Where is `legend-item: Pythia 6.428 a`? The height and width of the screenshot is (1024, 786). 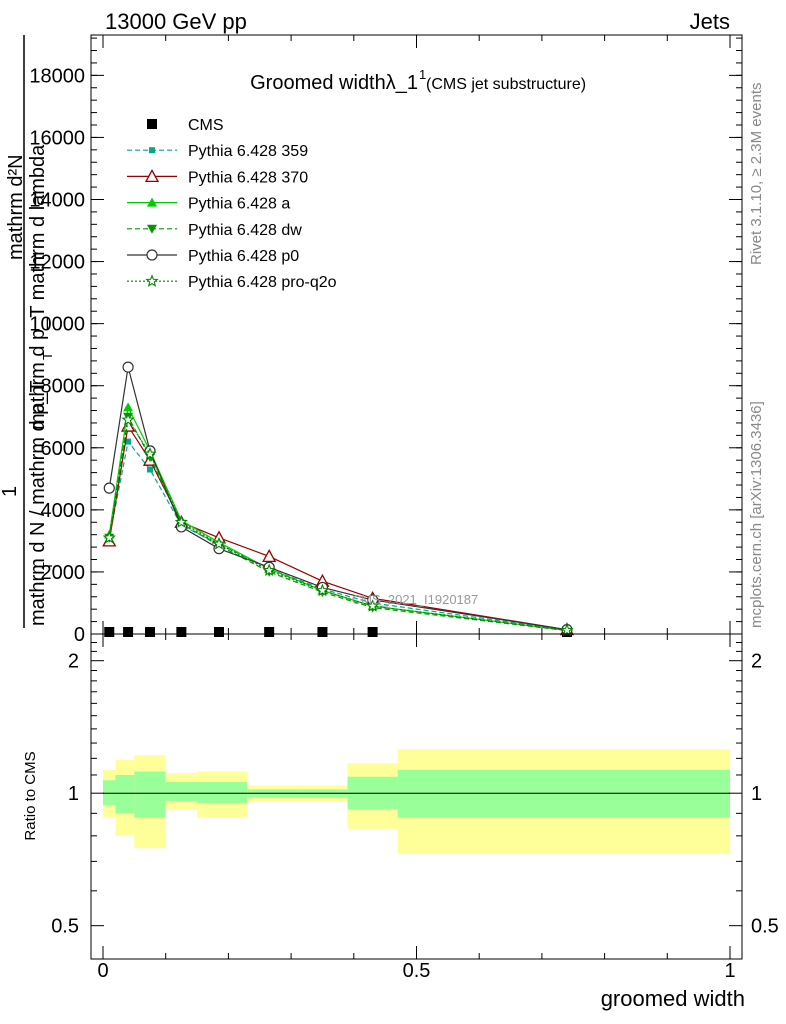 legend-item: Pythia 6.428 a is located at coordinates (208, 204).